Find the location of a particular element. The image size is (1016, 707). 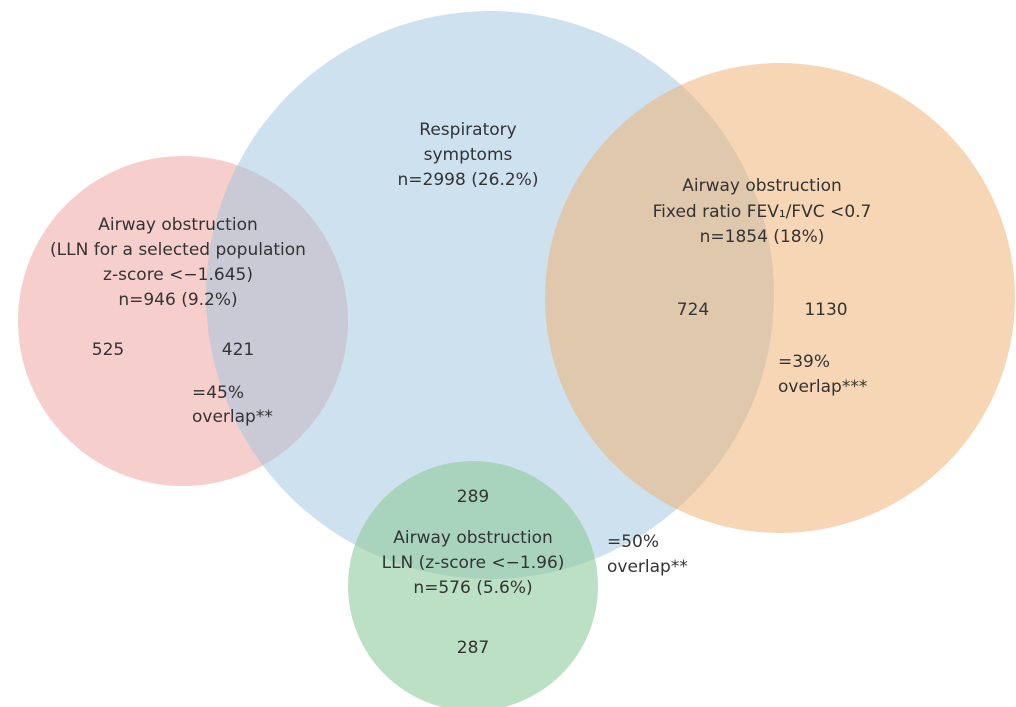

set-count: n=576 (5.6%) is located at coordinates (472, 588).